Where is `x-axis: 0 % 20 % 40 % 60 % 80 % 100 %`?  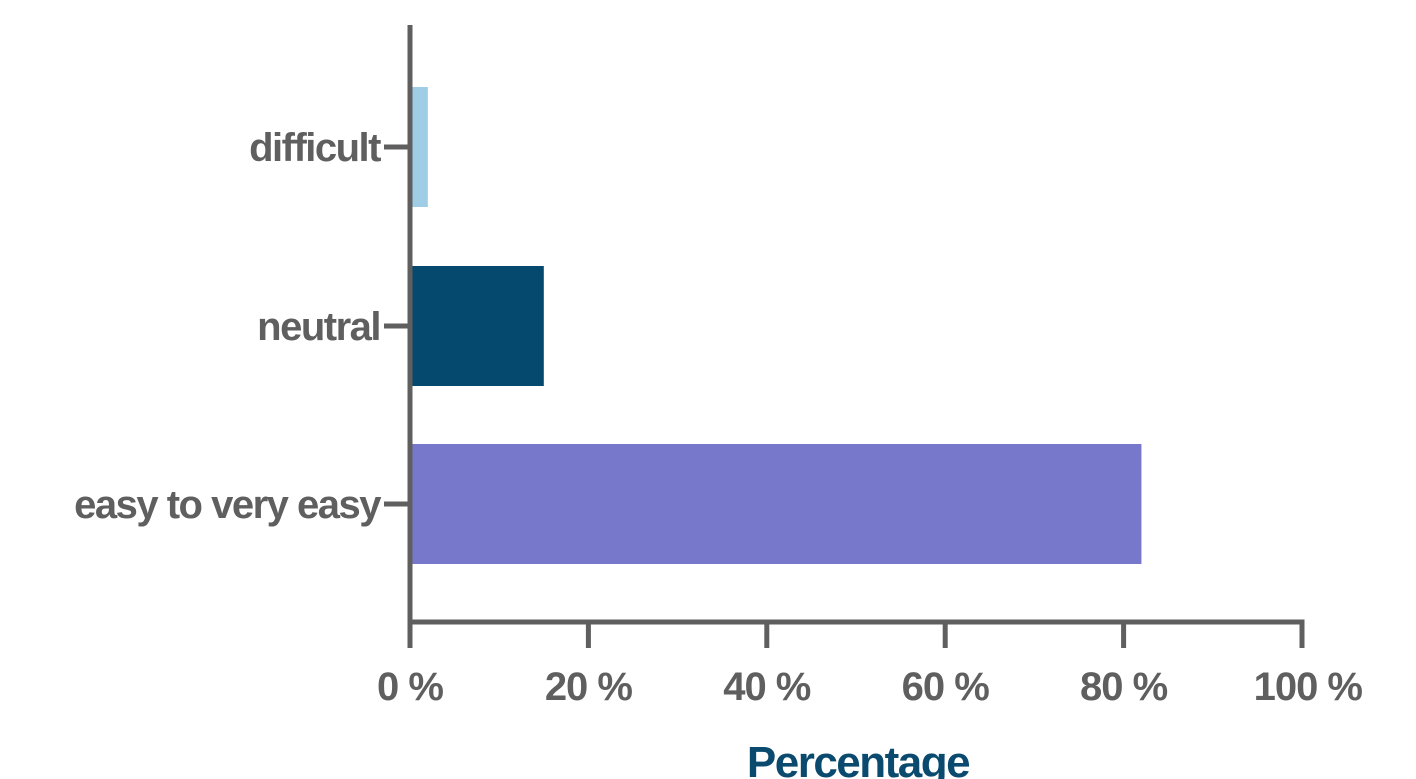 x-axis: 0 % 20 % 40 % 60 % 80 % 100 % is located at coordinates (870, 664).